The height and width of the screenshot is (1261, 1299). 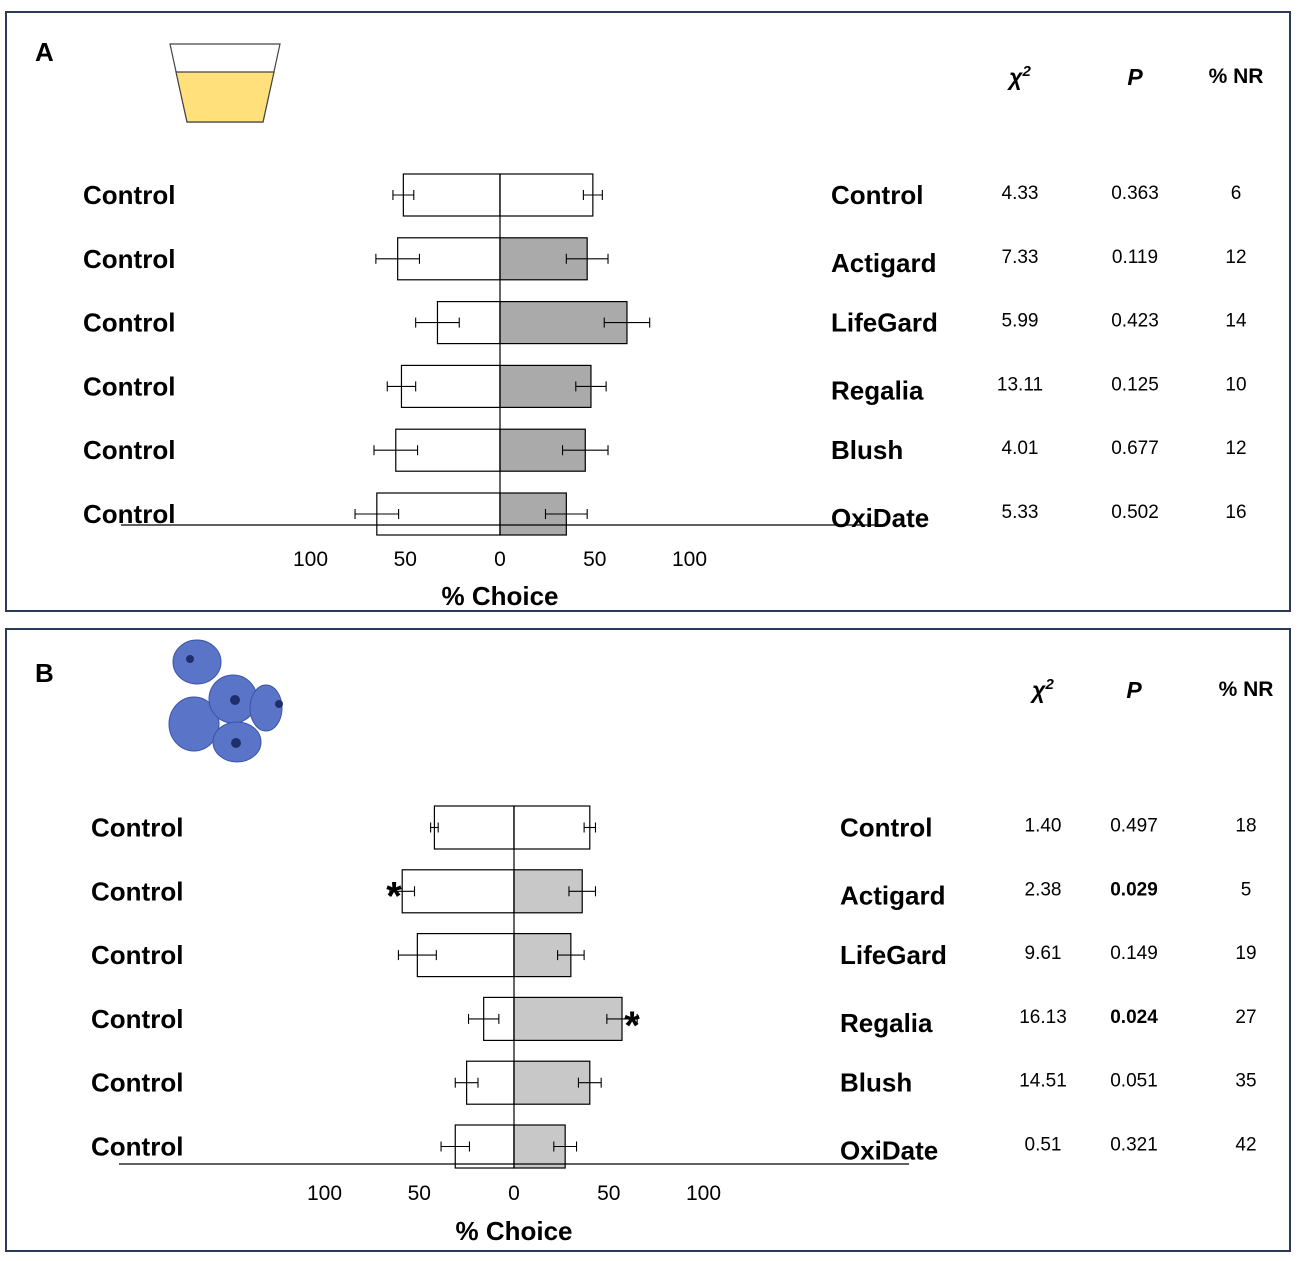 What do you see at coordinates (1245, 953) in the screenshot?
I see `nr-value: 19` at bounding box center [1245, 953].